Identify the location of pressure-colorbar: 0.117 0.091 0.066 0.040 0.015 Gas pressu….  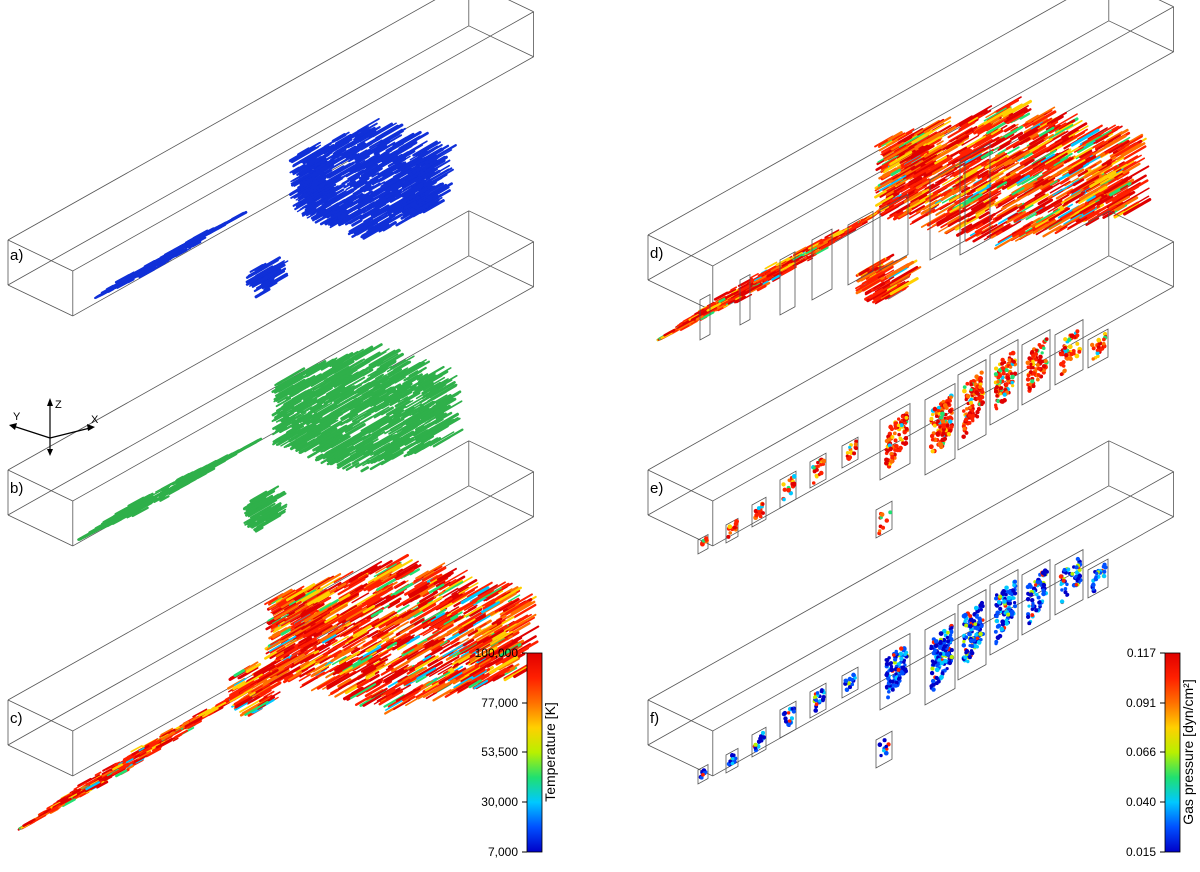
(1161, 752).